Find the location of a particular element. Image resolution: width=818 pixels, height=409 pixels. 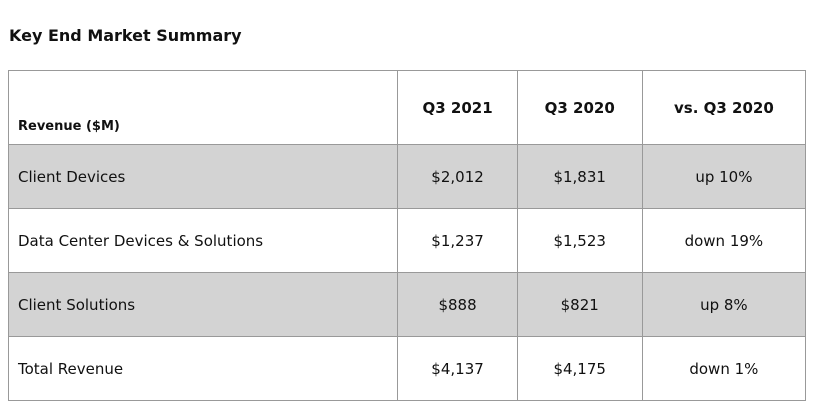

table-cell: $2,012 is located at coordinates (457, 176).